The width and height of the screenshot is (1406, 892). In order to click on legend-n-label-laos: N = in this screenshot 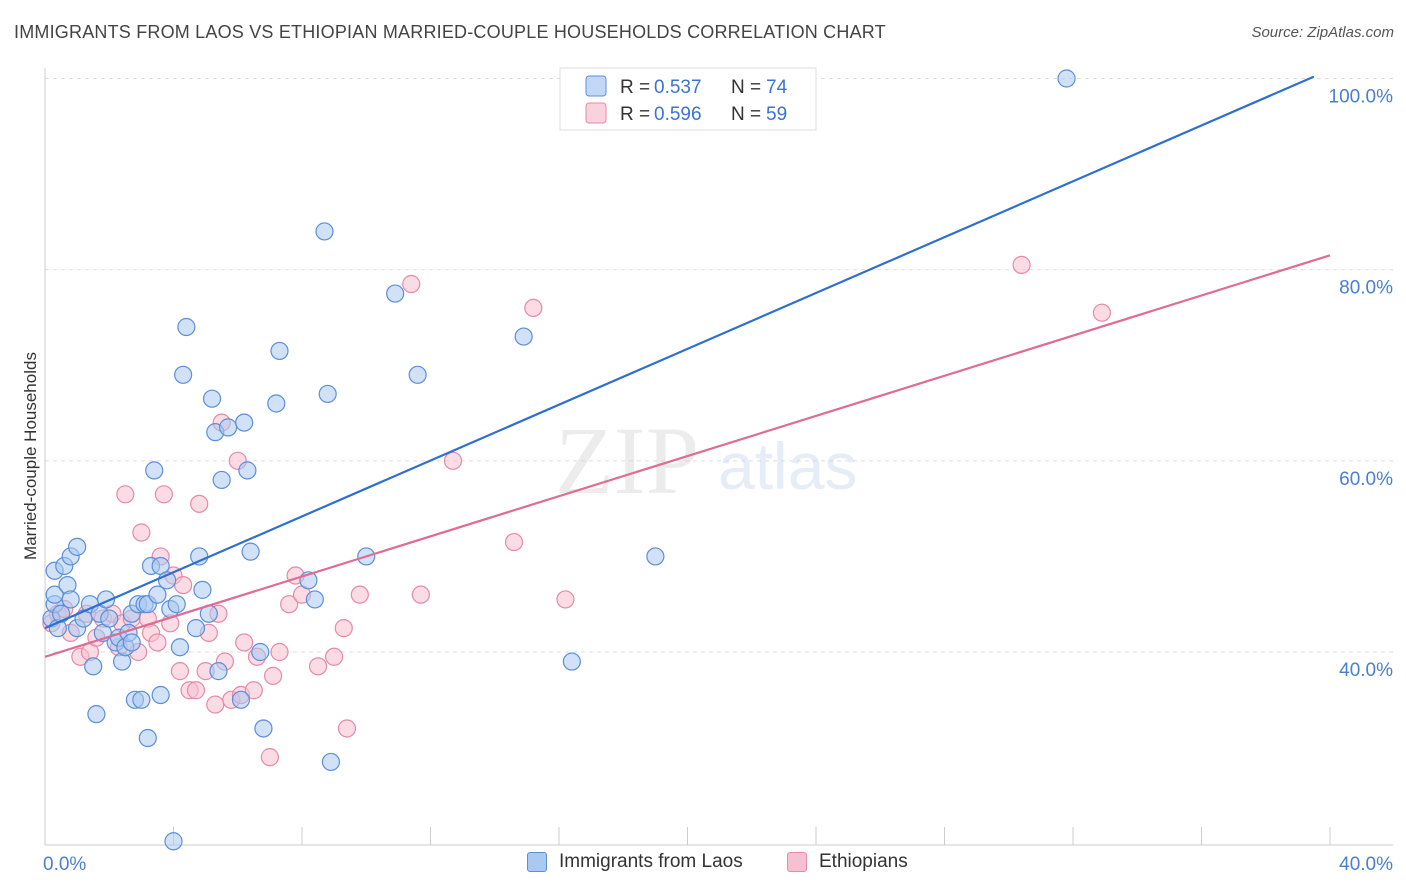, I will do `click(746, 87)`.